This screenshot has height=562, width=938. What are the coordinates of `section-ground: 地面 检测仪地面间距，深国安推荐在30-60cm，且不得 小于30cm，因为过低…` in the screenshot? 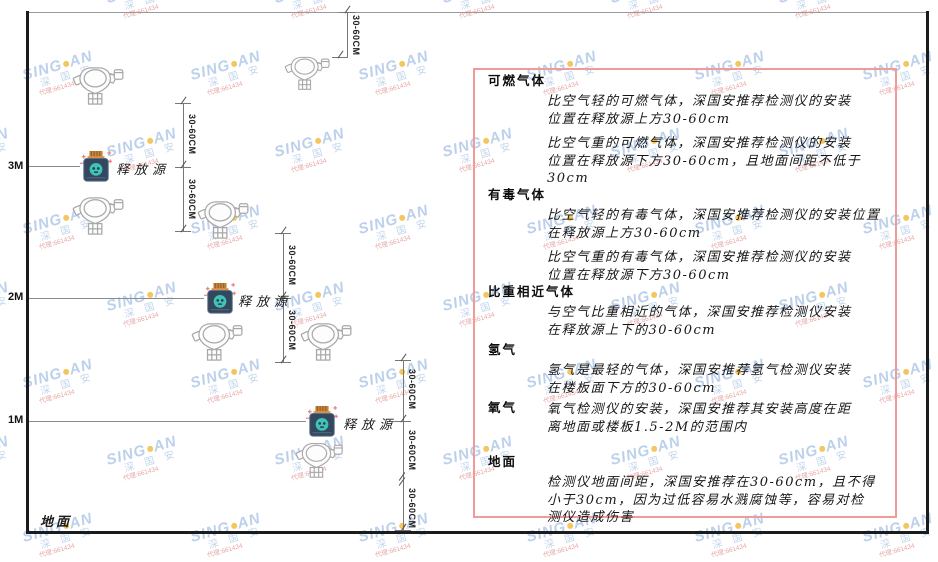 It's located at (687, 494).